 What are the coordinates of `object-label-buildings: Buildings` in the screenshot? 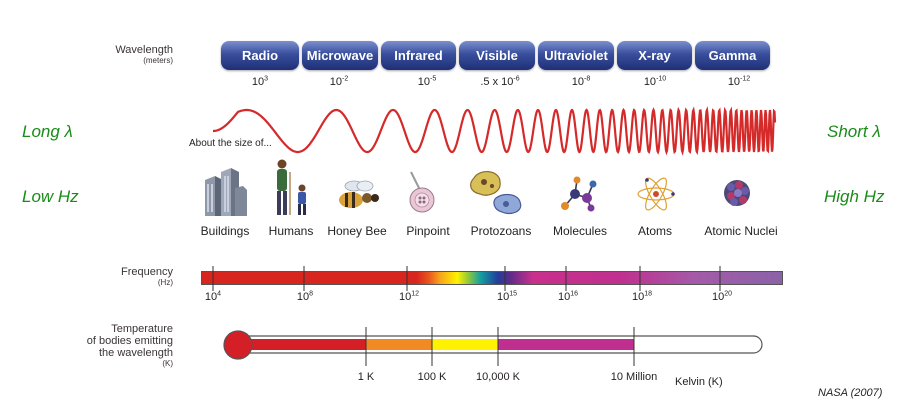 It's located at (225, 231).